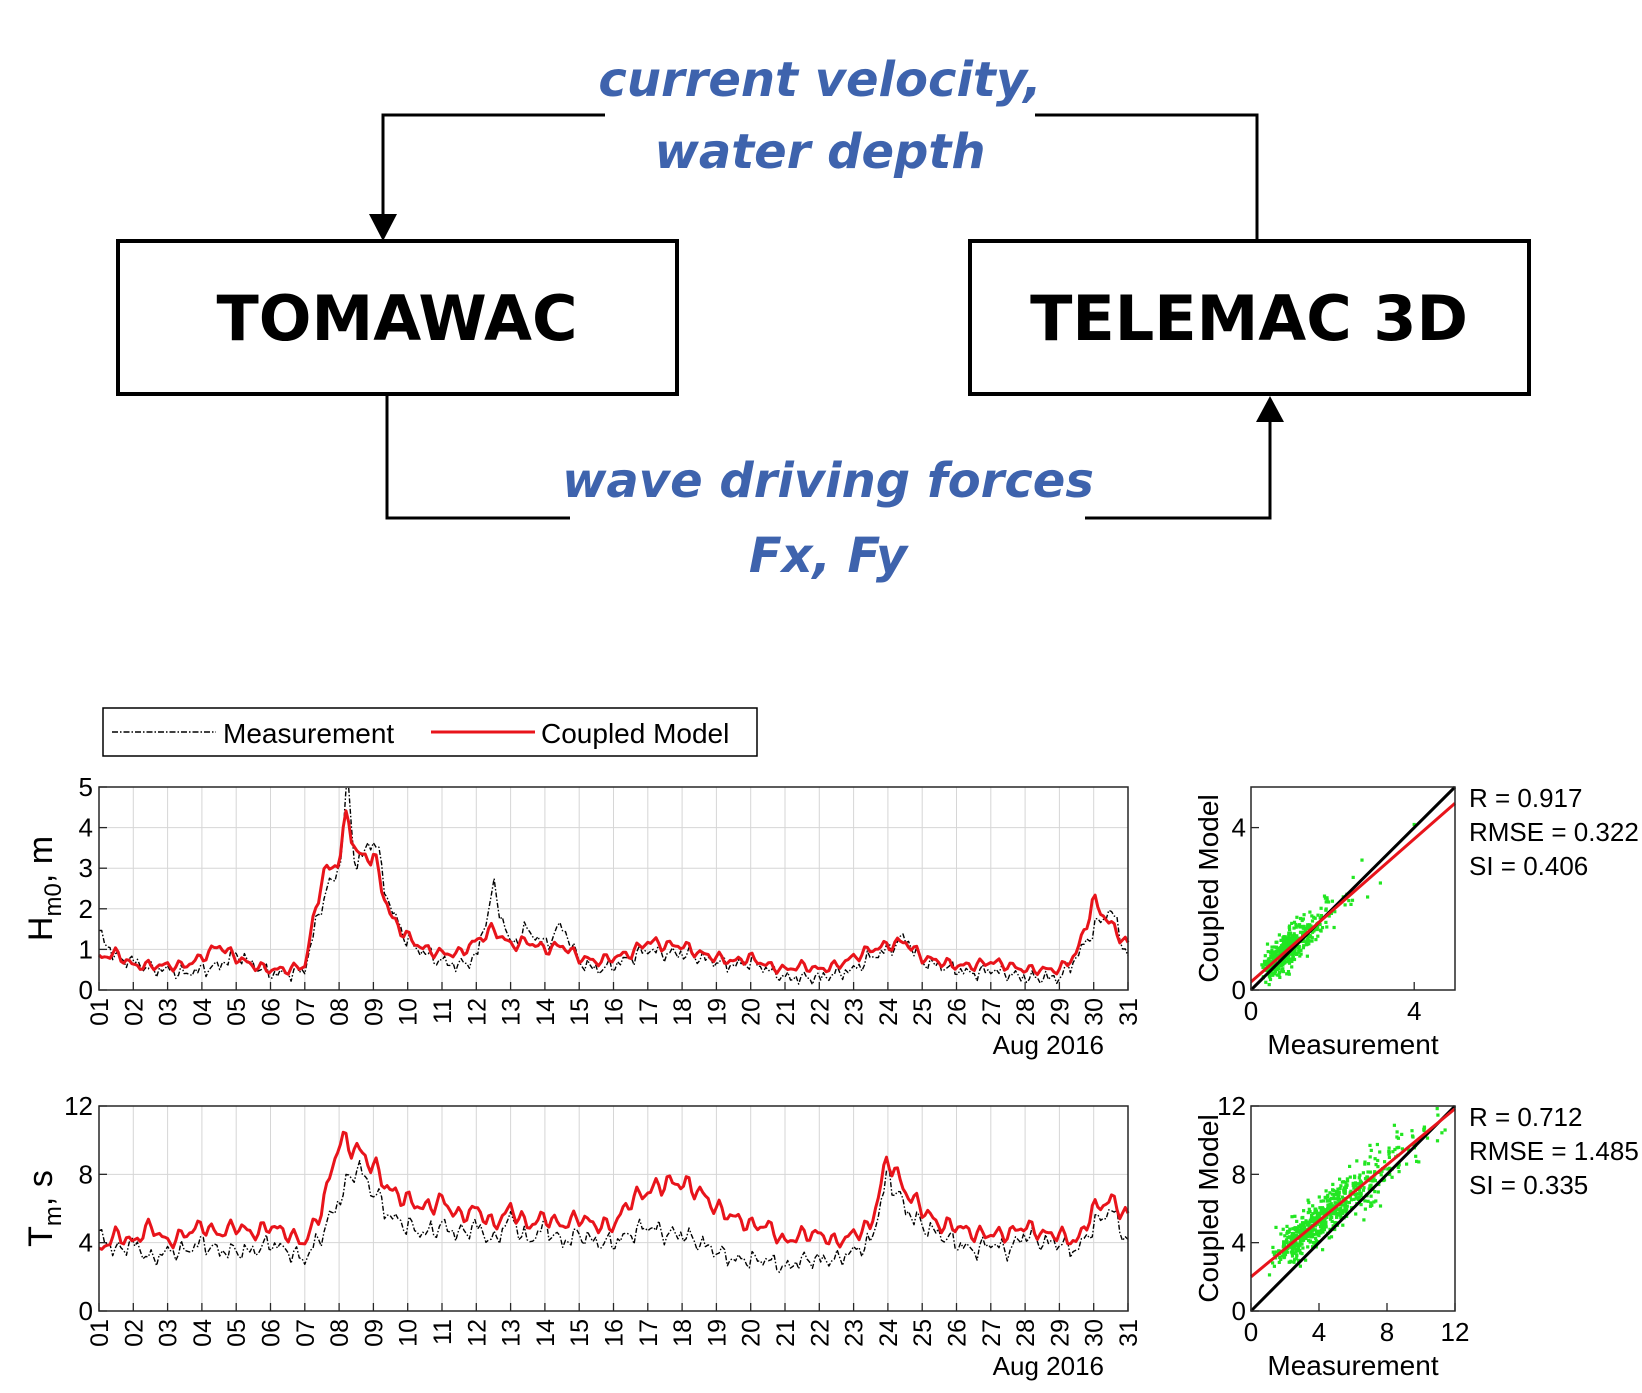 The image size is (1642, 1393). What do you see at coordinates (889, 1012) in the screenshot?
I see `x-tick-label: 24` at bounding box center [889, 1012].